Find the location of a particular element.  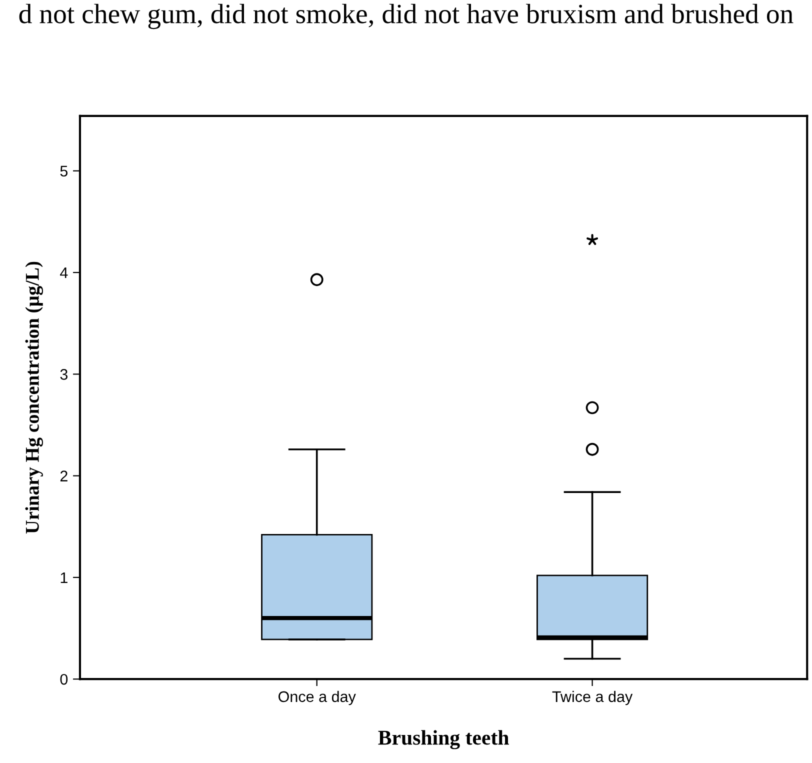

y-axis-title: Urinary Hg concentration (µg/L) is located at coordinates (34, 398).